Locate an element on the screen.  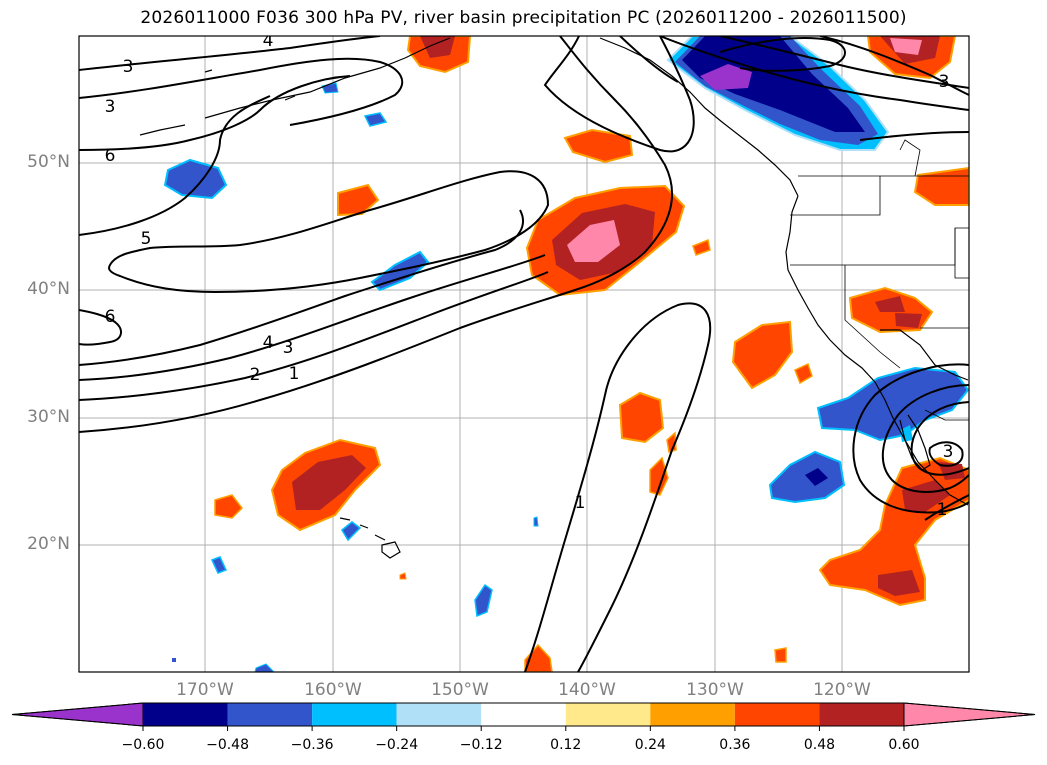
colorbar-tick-label: 0.60 is located at coordinates (904, 745).